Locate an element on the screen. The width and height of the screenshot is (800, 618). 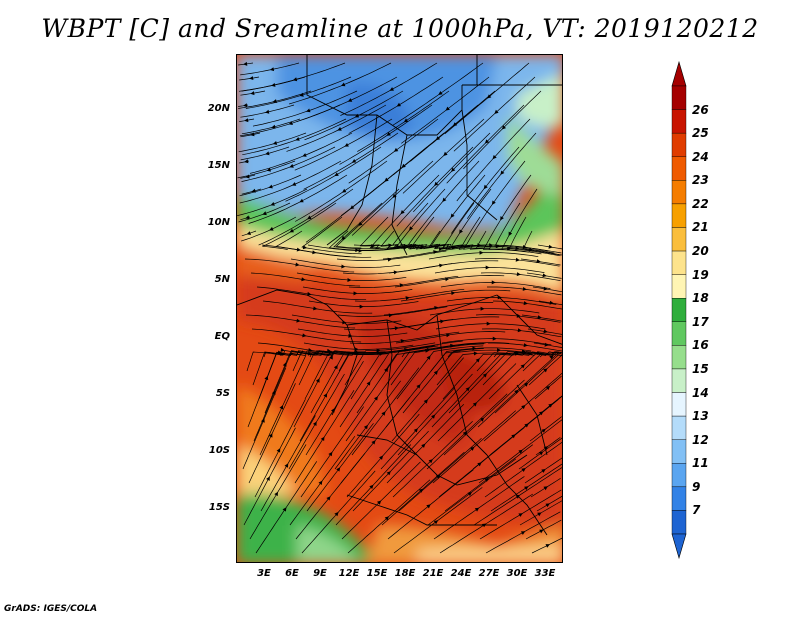
footer-credit: GrADS: IGES/COLA is located at coordinates (51, 609).